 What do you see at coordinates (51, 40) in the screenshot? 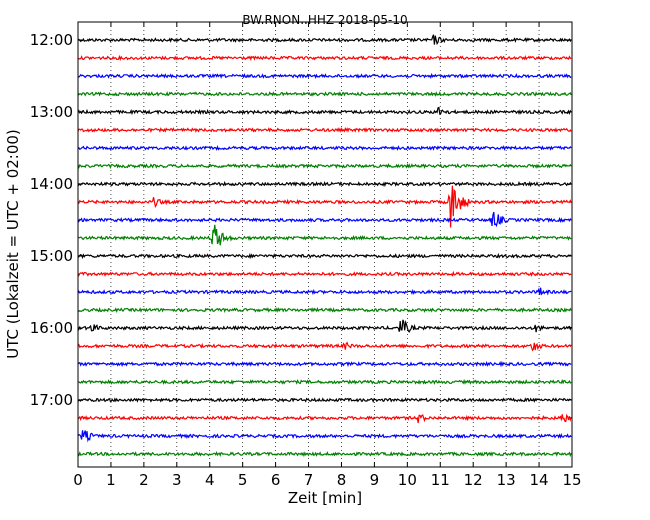
I see `y-tick-label: 12:00` at bounding box center [51, 40].